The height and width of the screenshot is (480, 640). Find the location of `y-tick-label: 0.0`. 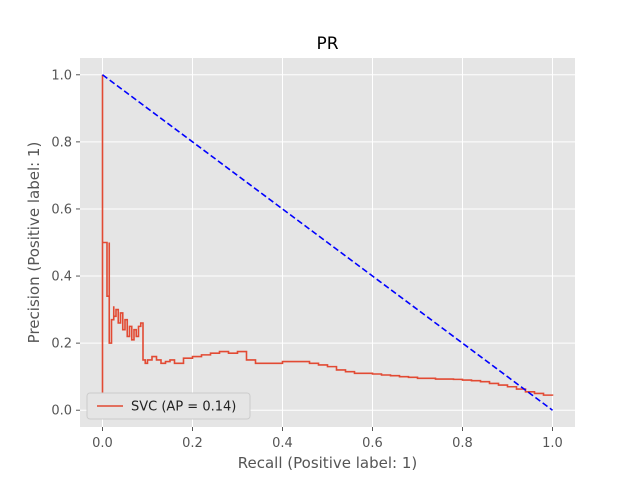

y-tick-label: 0.0 is located at coordinates (61, 411).